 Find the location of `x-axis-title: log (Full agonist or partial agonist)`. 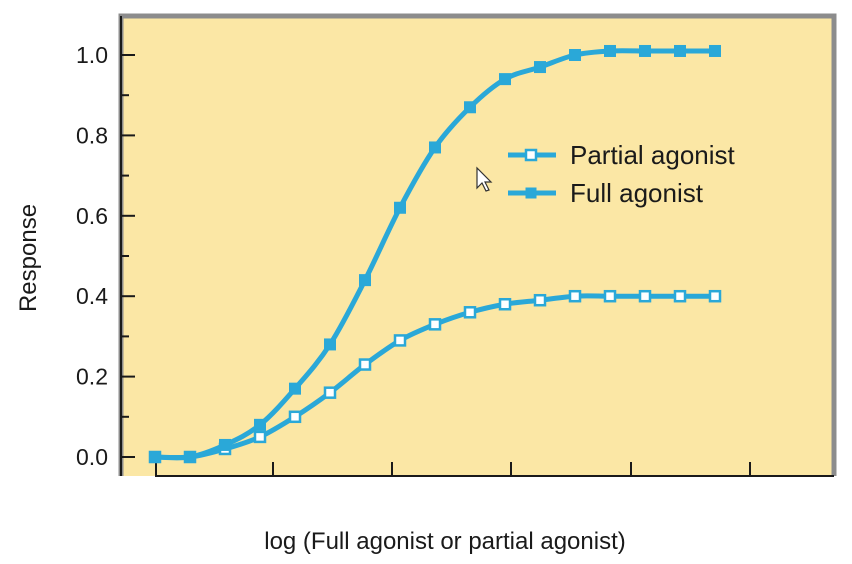

x-axis-title: log (Full agonist or partial agonist) is located at coordinates (445, 541).